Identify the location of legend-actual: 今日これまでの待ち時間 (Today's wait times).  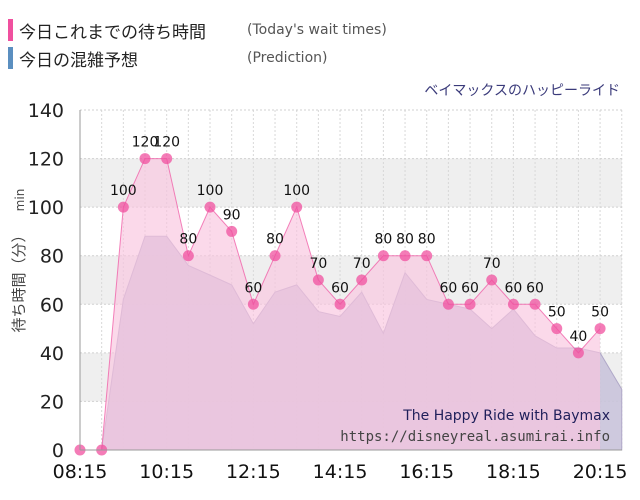
(197, 30).